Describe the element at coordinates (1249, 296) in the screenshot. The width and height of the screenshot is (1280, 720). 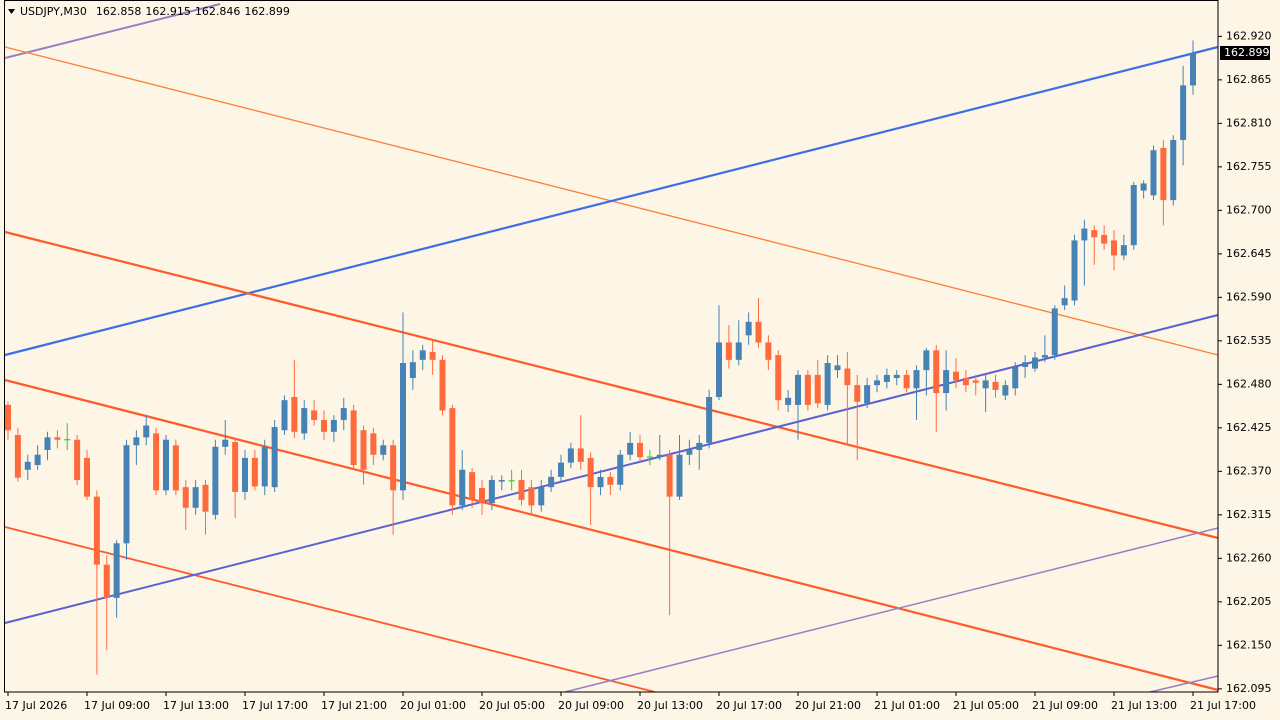
I see `y-tick-label: 162.590` at that location.